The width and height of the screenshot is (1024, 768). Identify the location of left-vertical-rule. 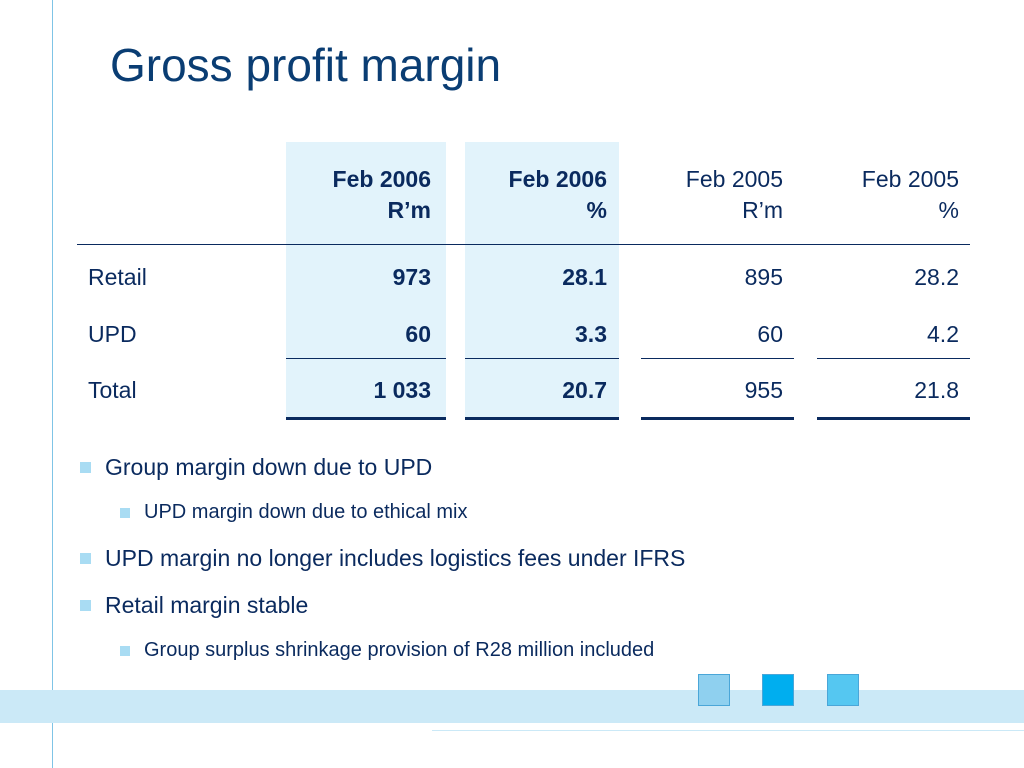
(52, 384).